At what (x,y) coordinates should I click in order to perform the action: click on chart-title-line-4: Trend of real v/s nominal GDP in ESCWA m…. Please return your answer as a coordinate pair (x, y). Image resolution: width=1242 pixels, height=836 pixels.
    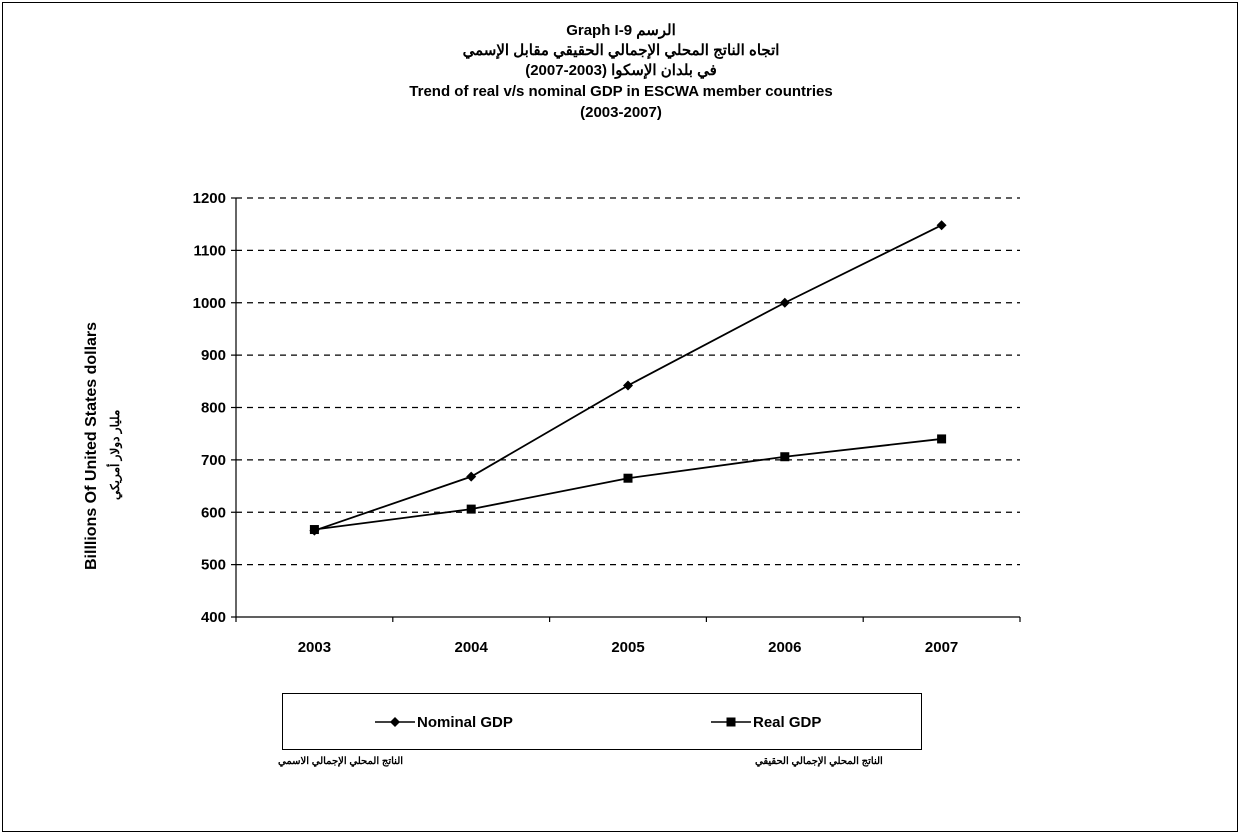
    Looking at the image, I should click on (621, 91).